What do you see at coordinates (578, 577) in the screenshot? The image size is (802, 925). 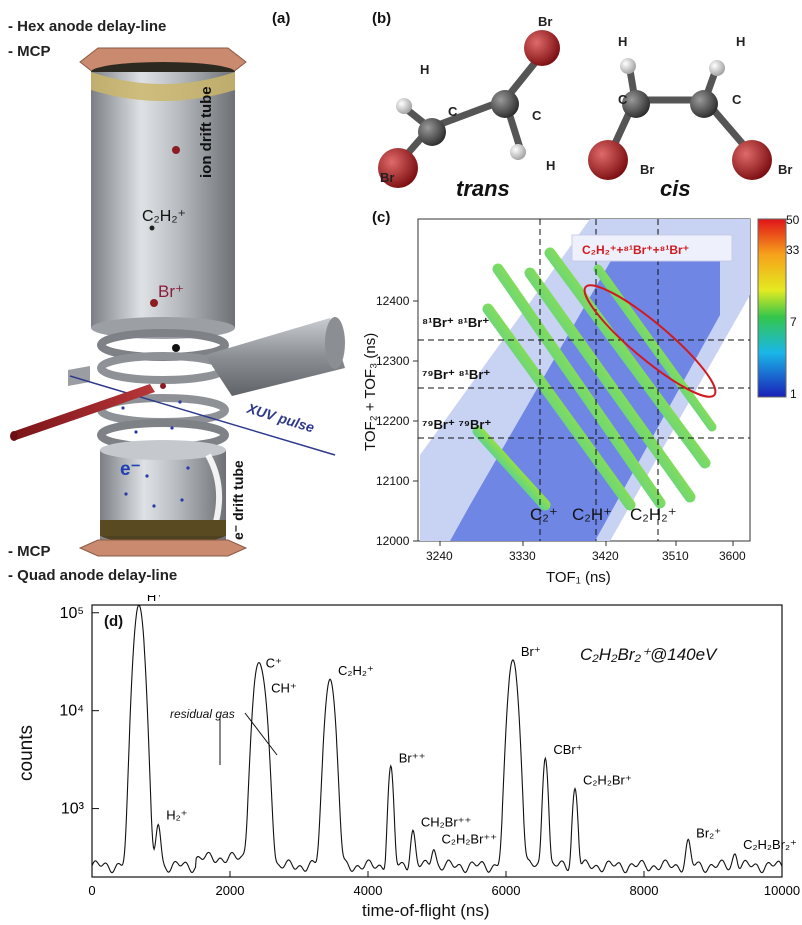 I see `map-xlabel: TOF₁ (ns)` at bounding box center [578, 577].